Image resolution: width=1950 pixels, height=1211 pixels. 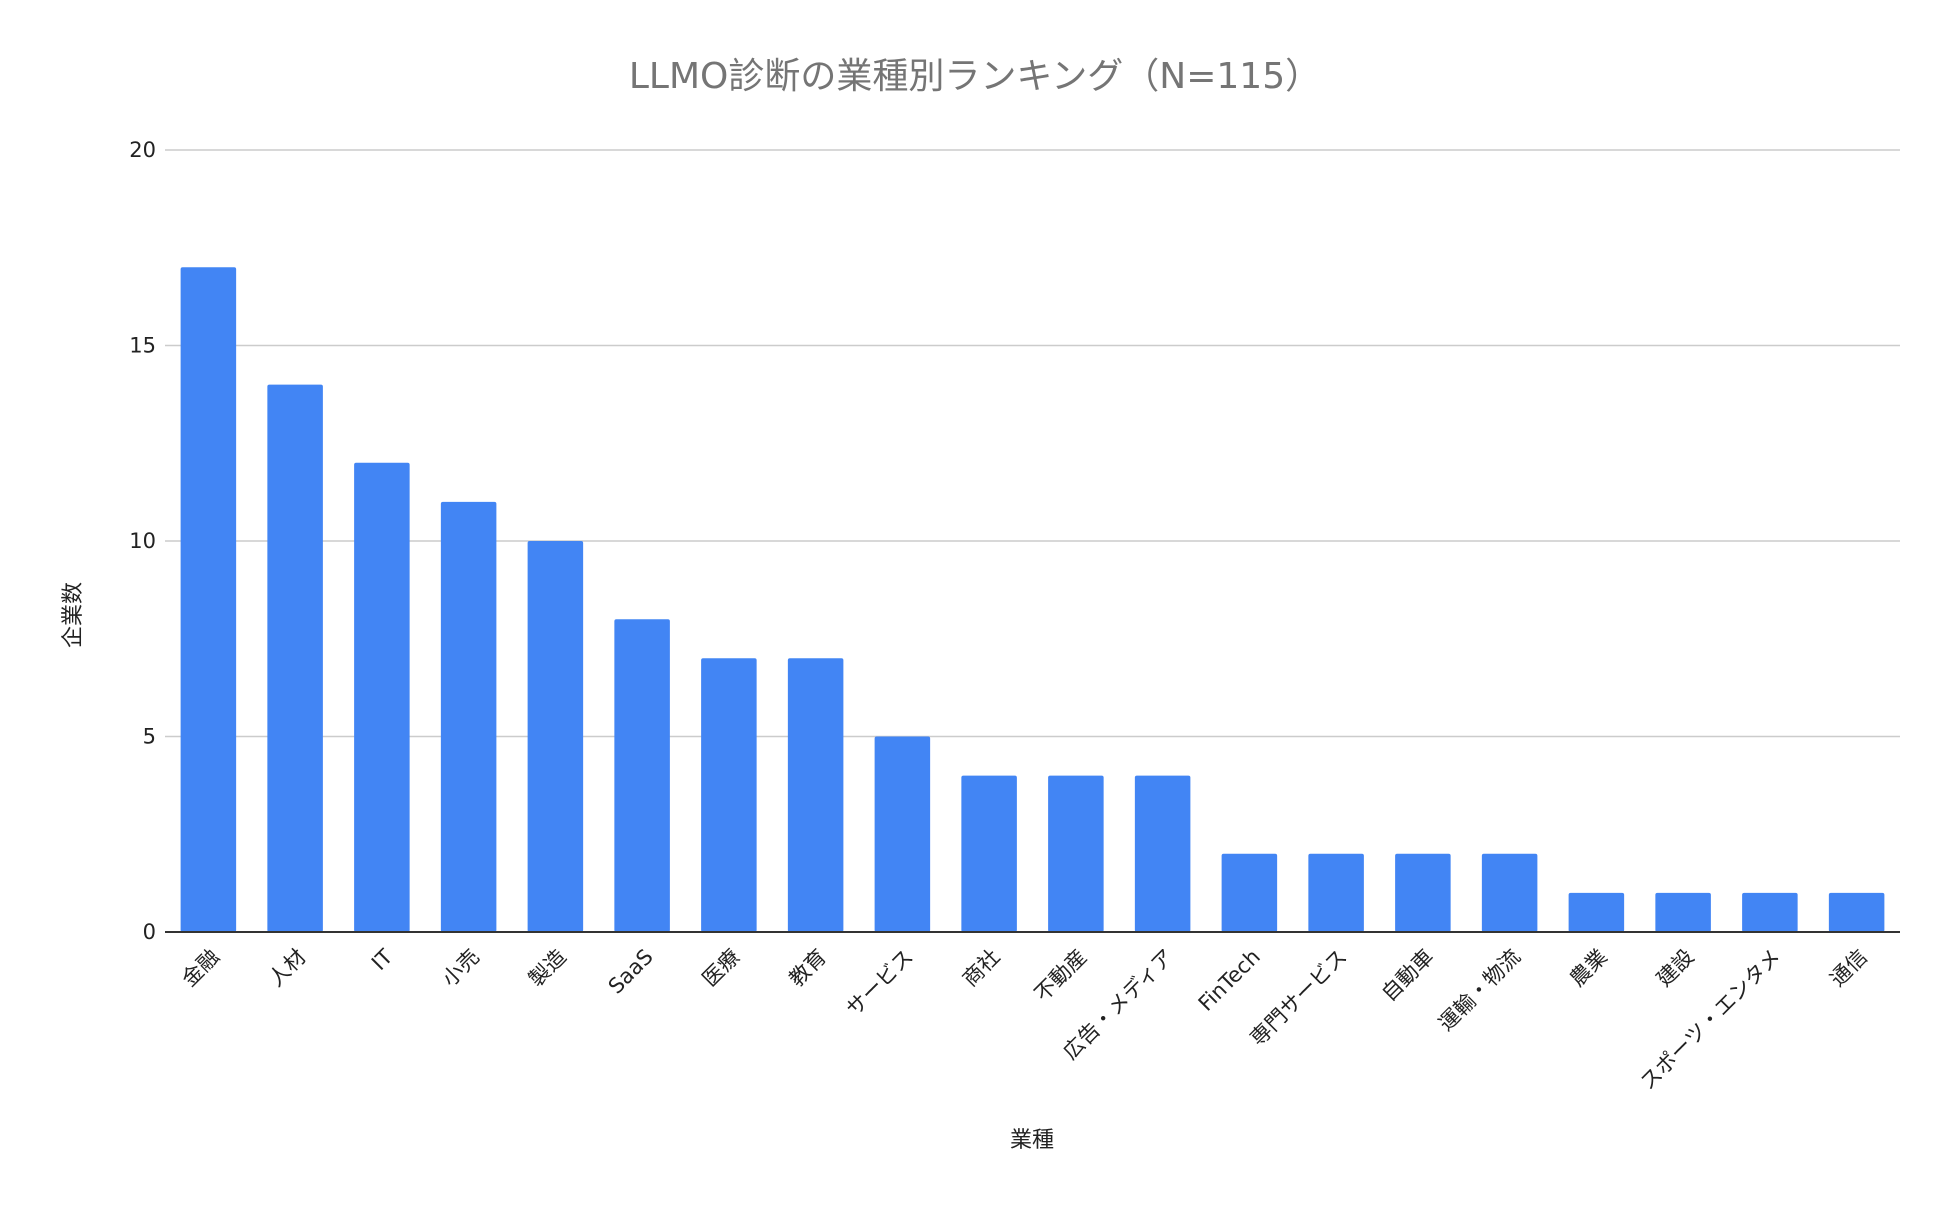 What do you see at coordinates (1061, 976) in the screenshot?
I see `x-tick-label: 不動産` at bounding box center [1061, 976].